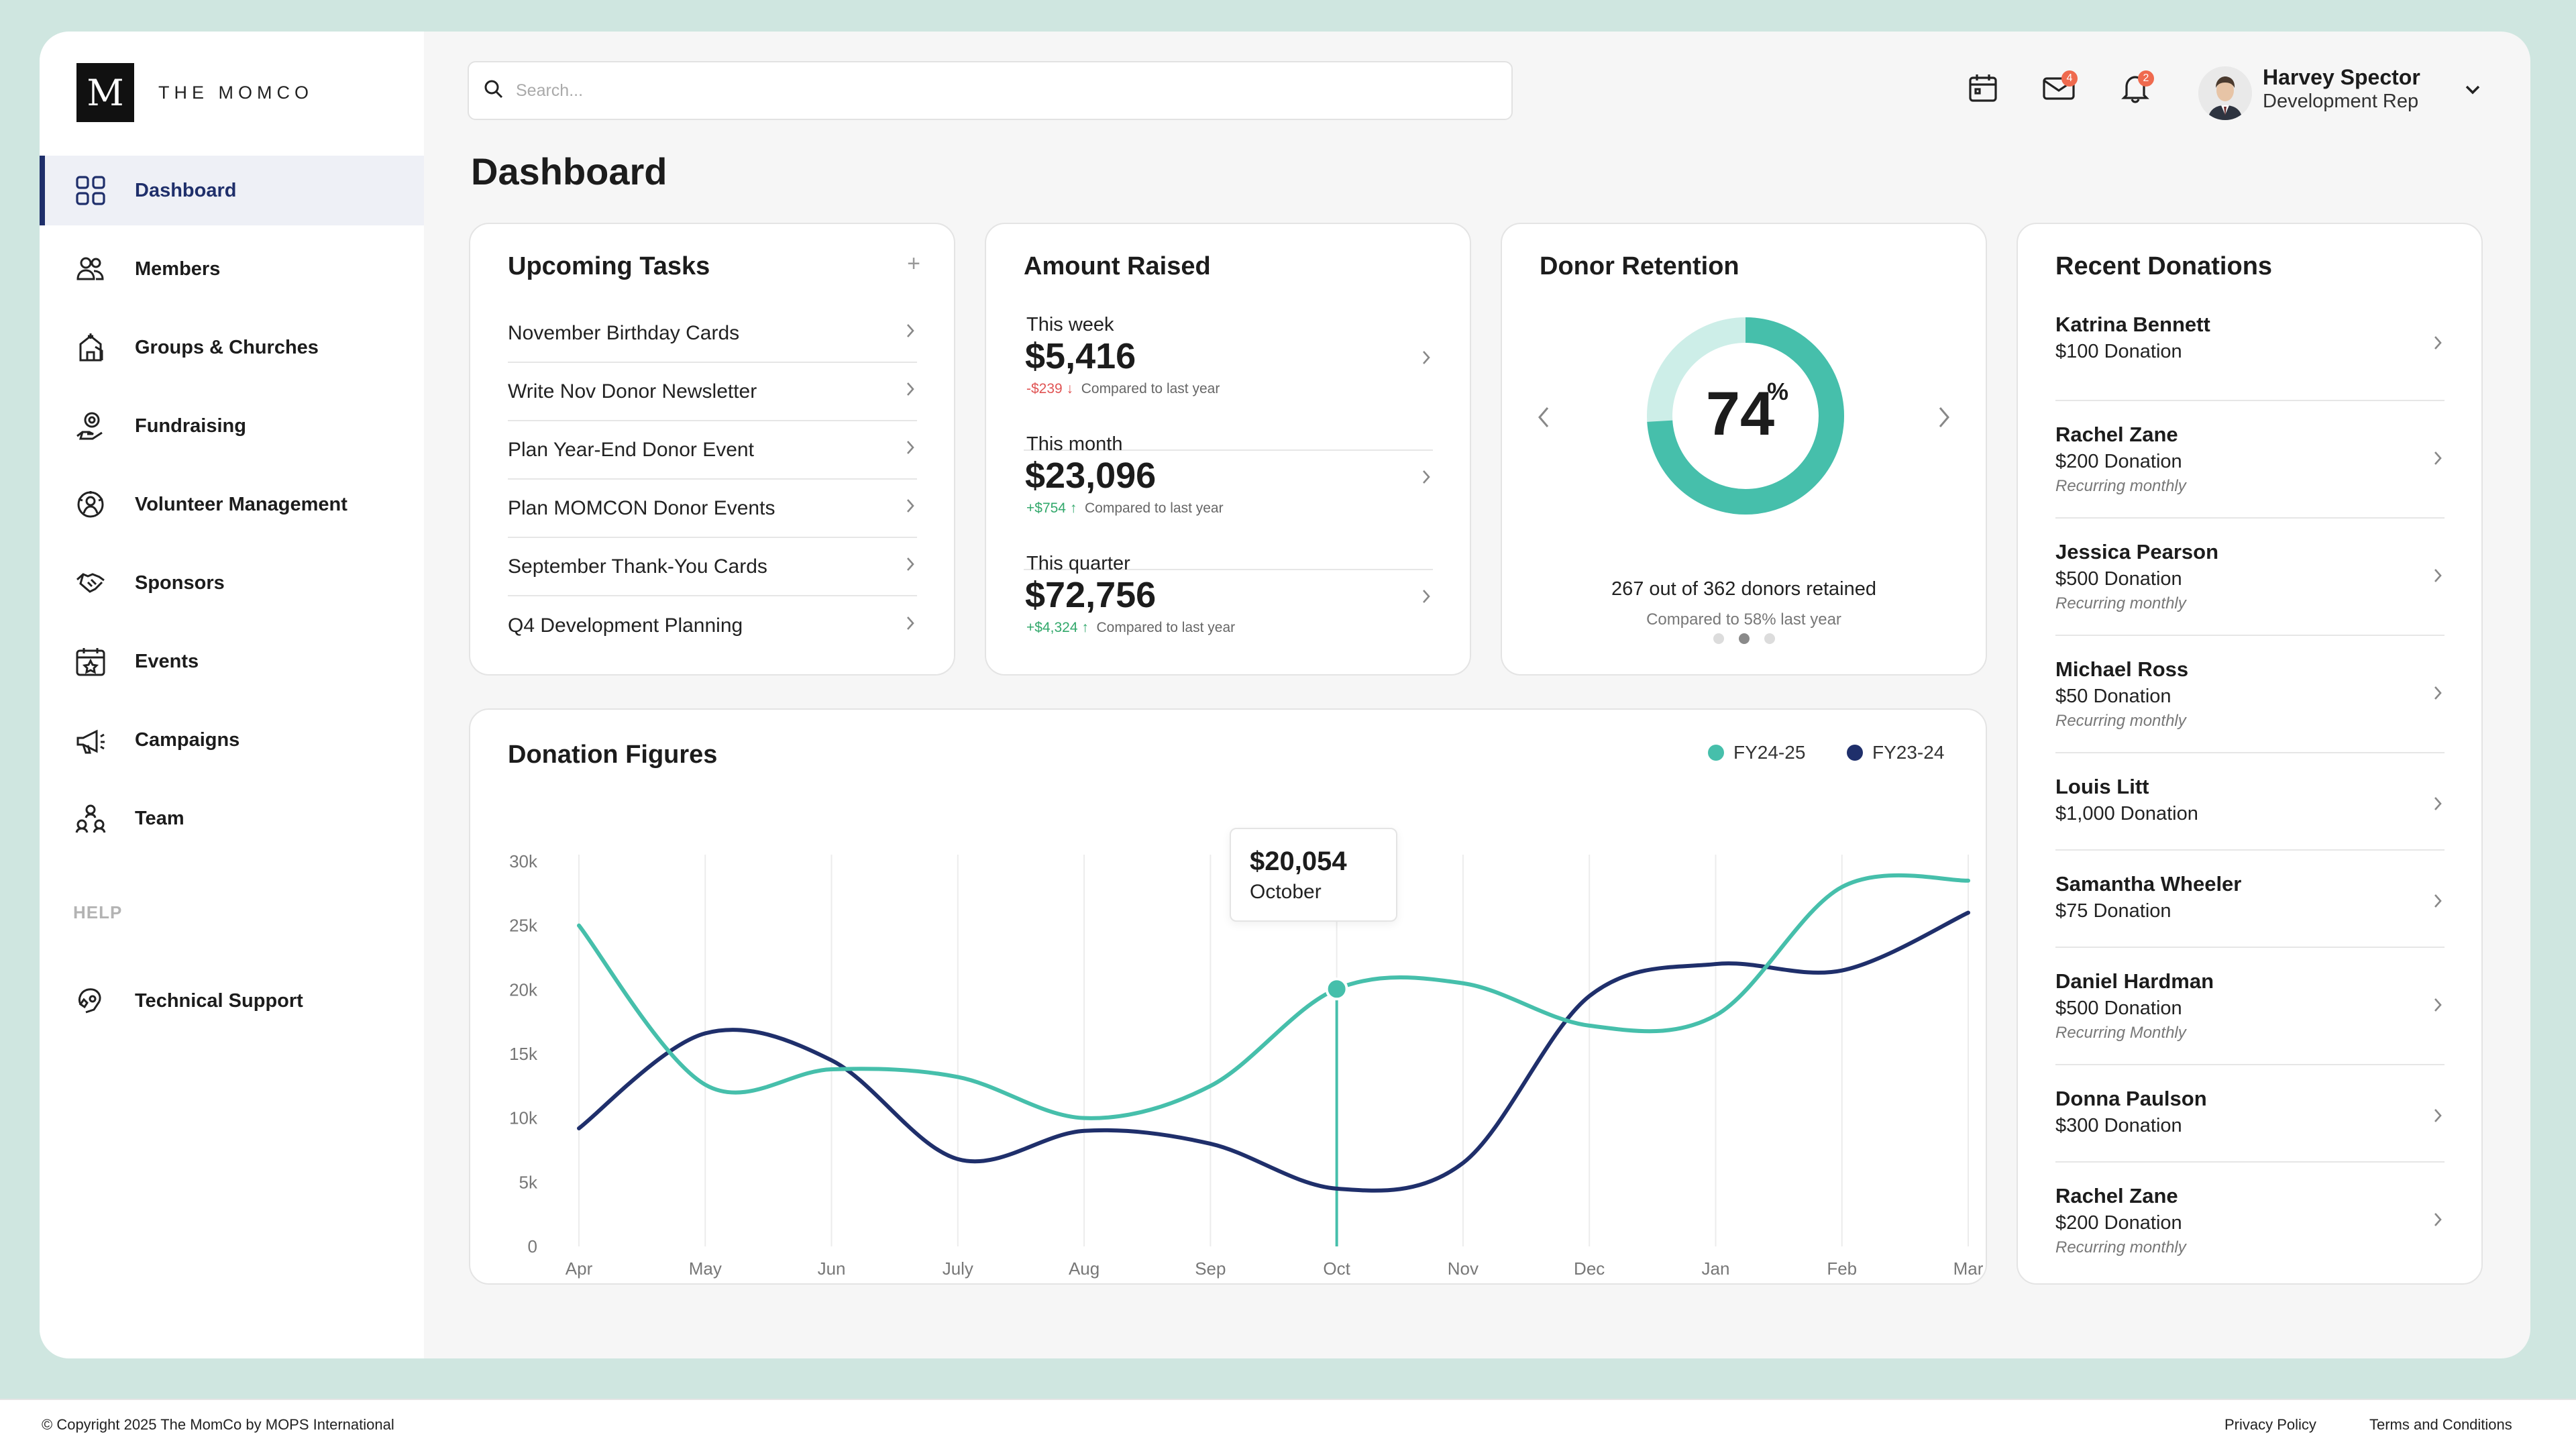  Describe the element at coordinates (523, 861) in the screenshot. I see `y-tick-label: 30k` at that location.